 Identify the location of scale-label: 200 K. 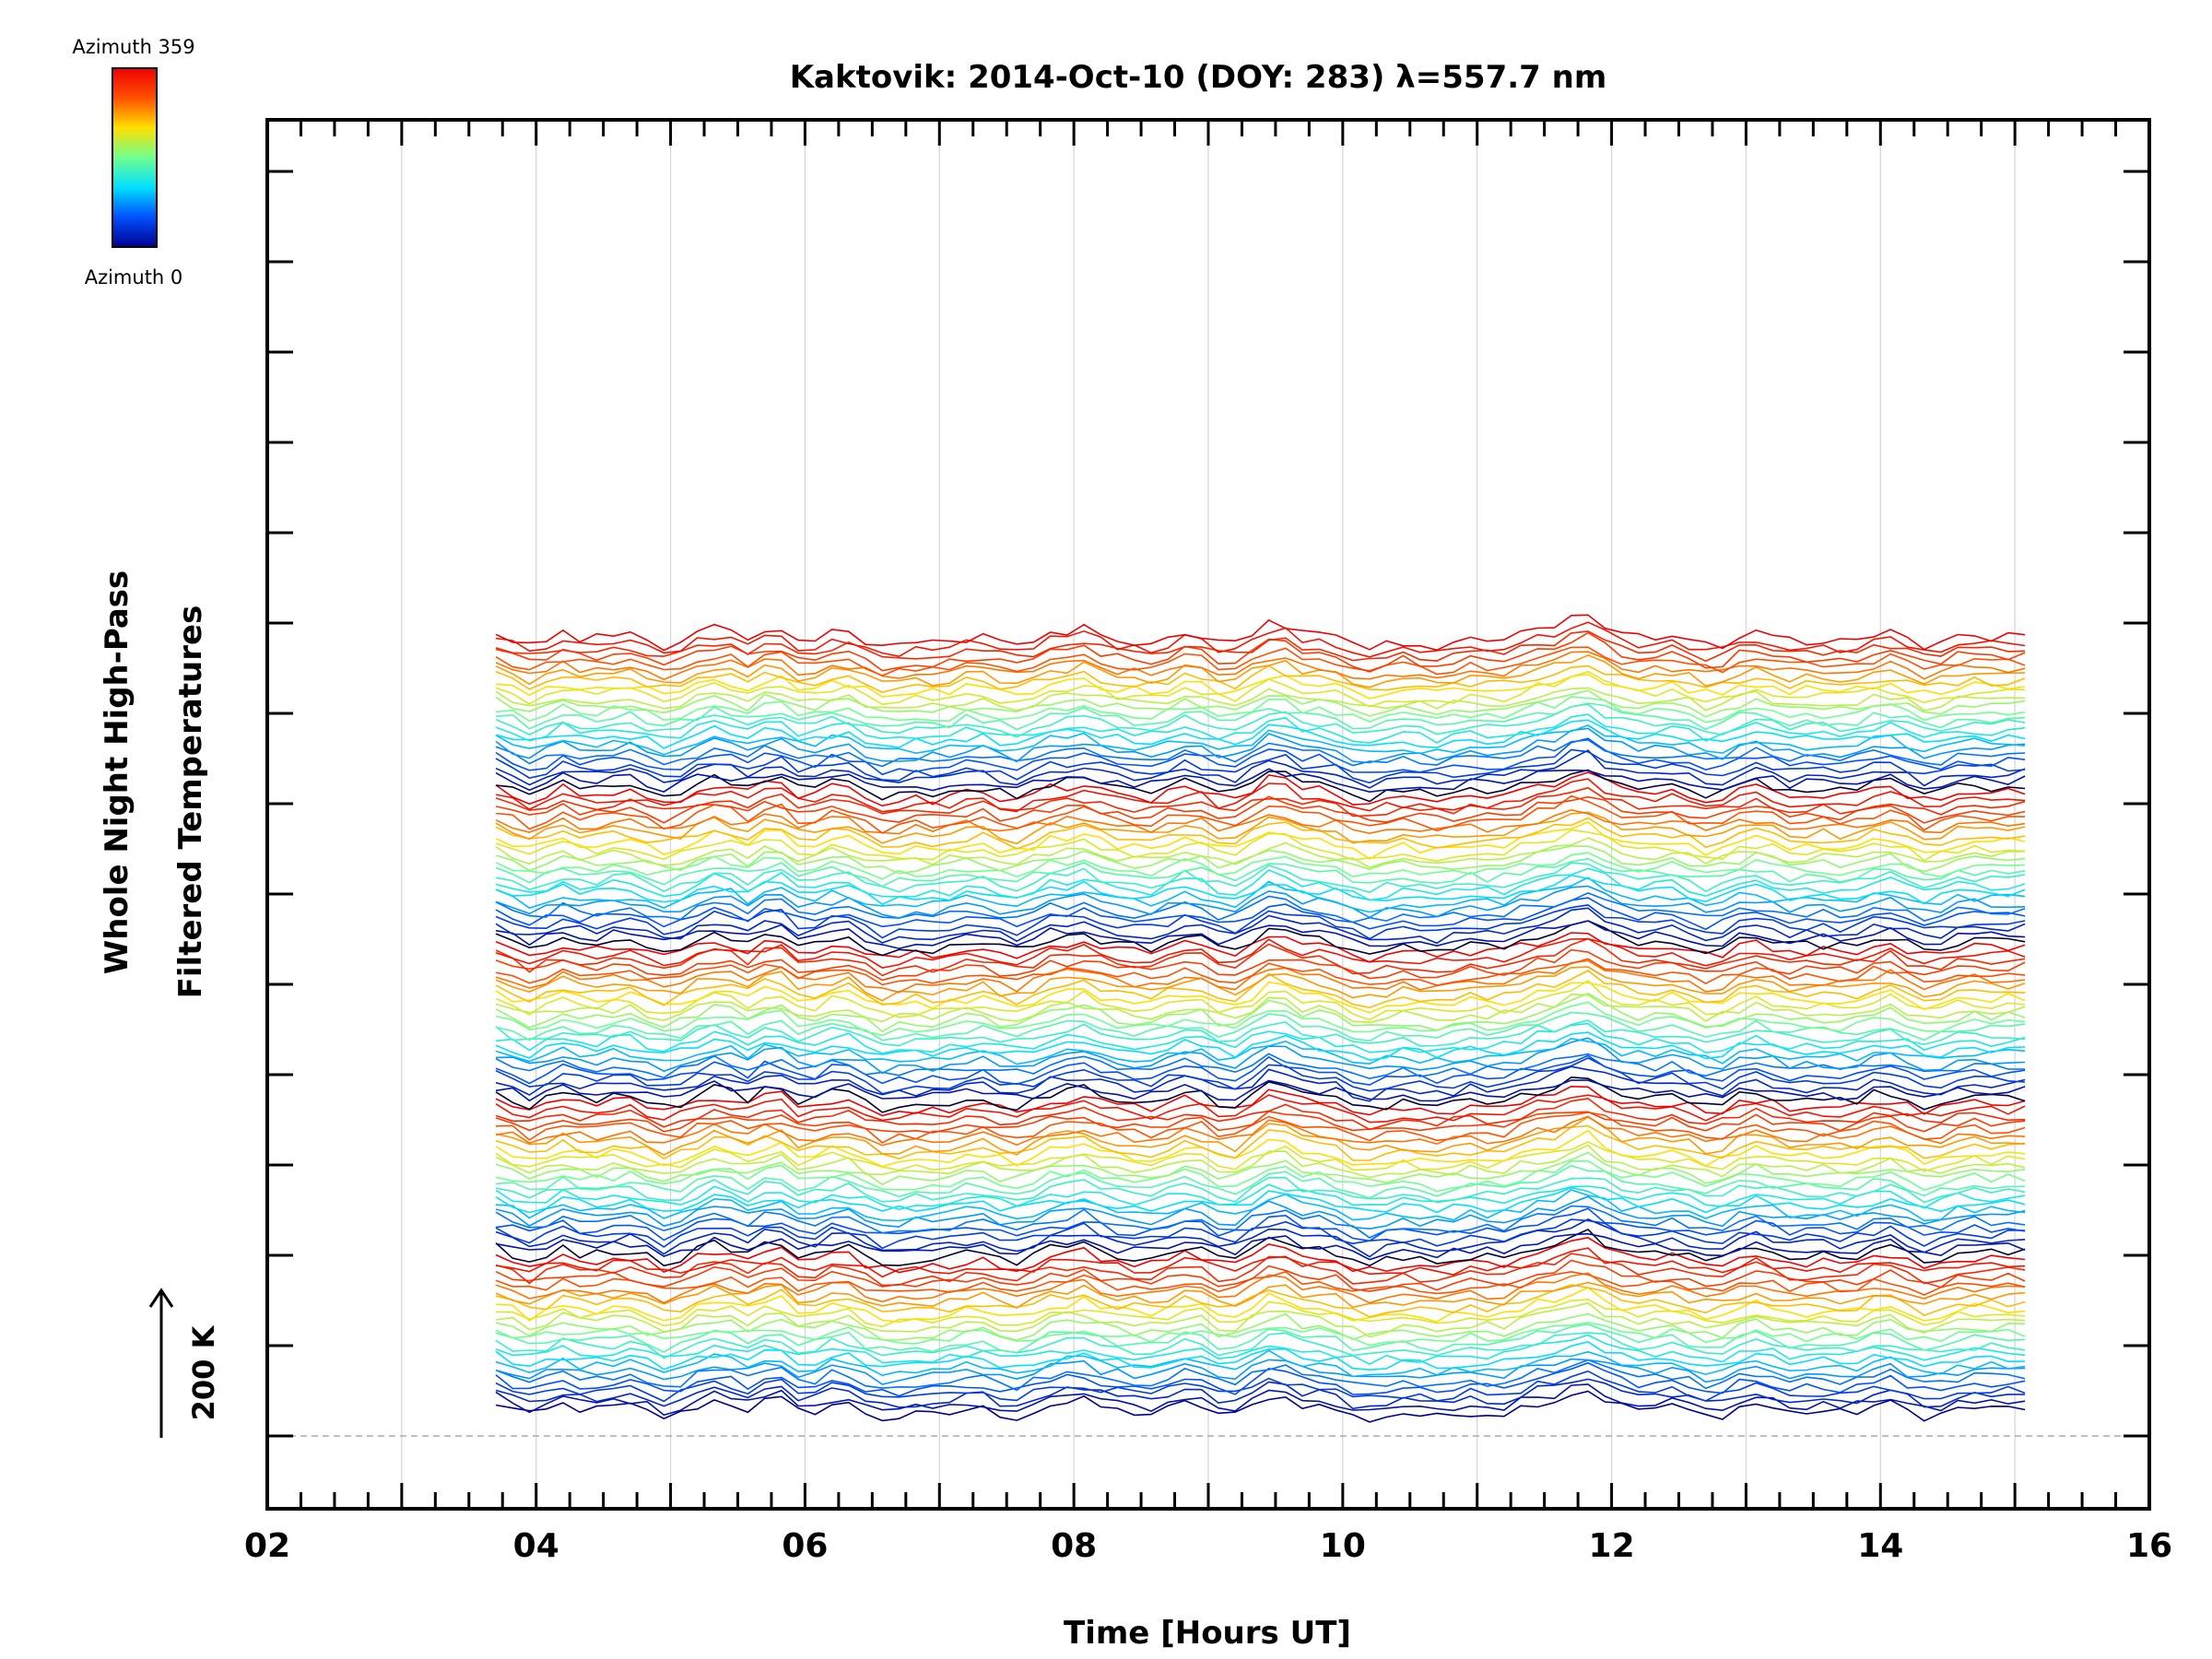
(203, 1372).